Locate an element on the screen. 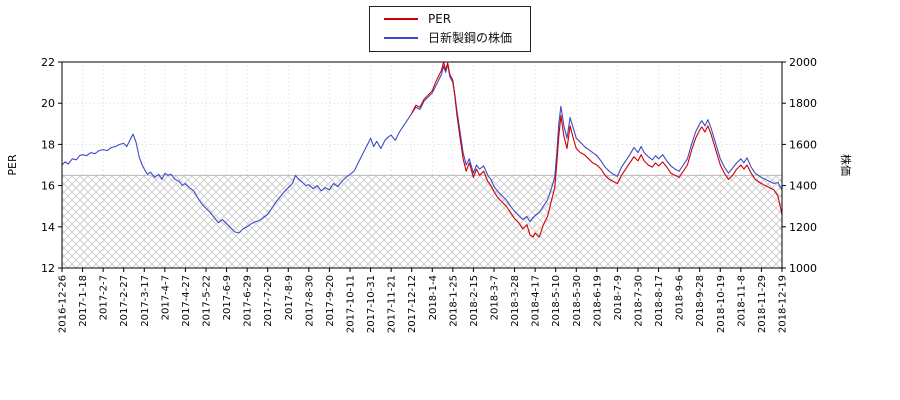 The height and width of the screenshot is (400, 900). svg-text: 2018-7-30 is located at coordinates (639, 301).